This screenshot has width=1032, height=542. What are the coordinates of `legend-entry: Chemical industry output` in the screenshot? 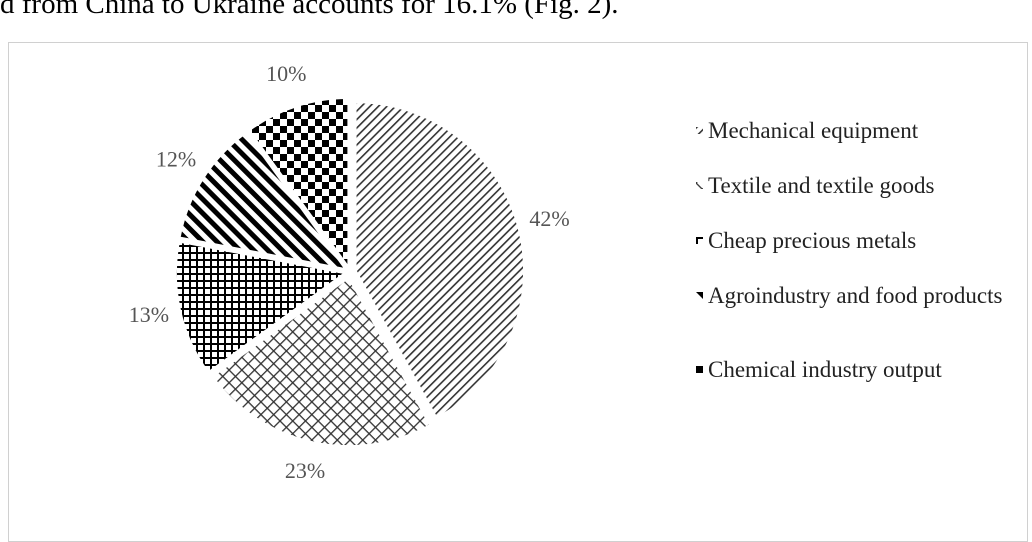 It's located at (852, 370).